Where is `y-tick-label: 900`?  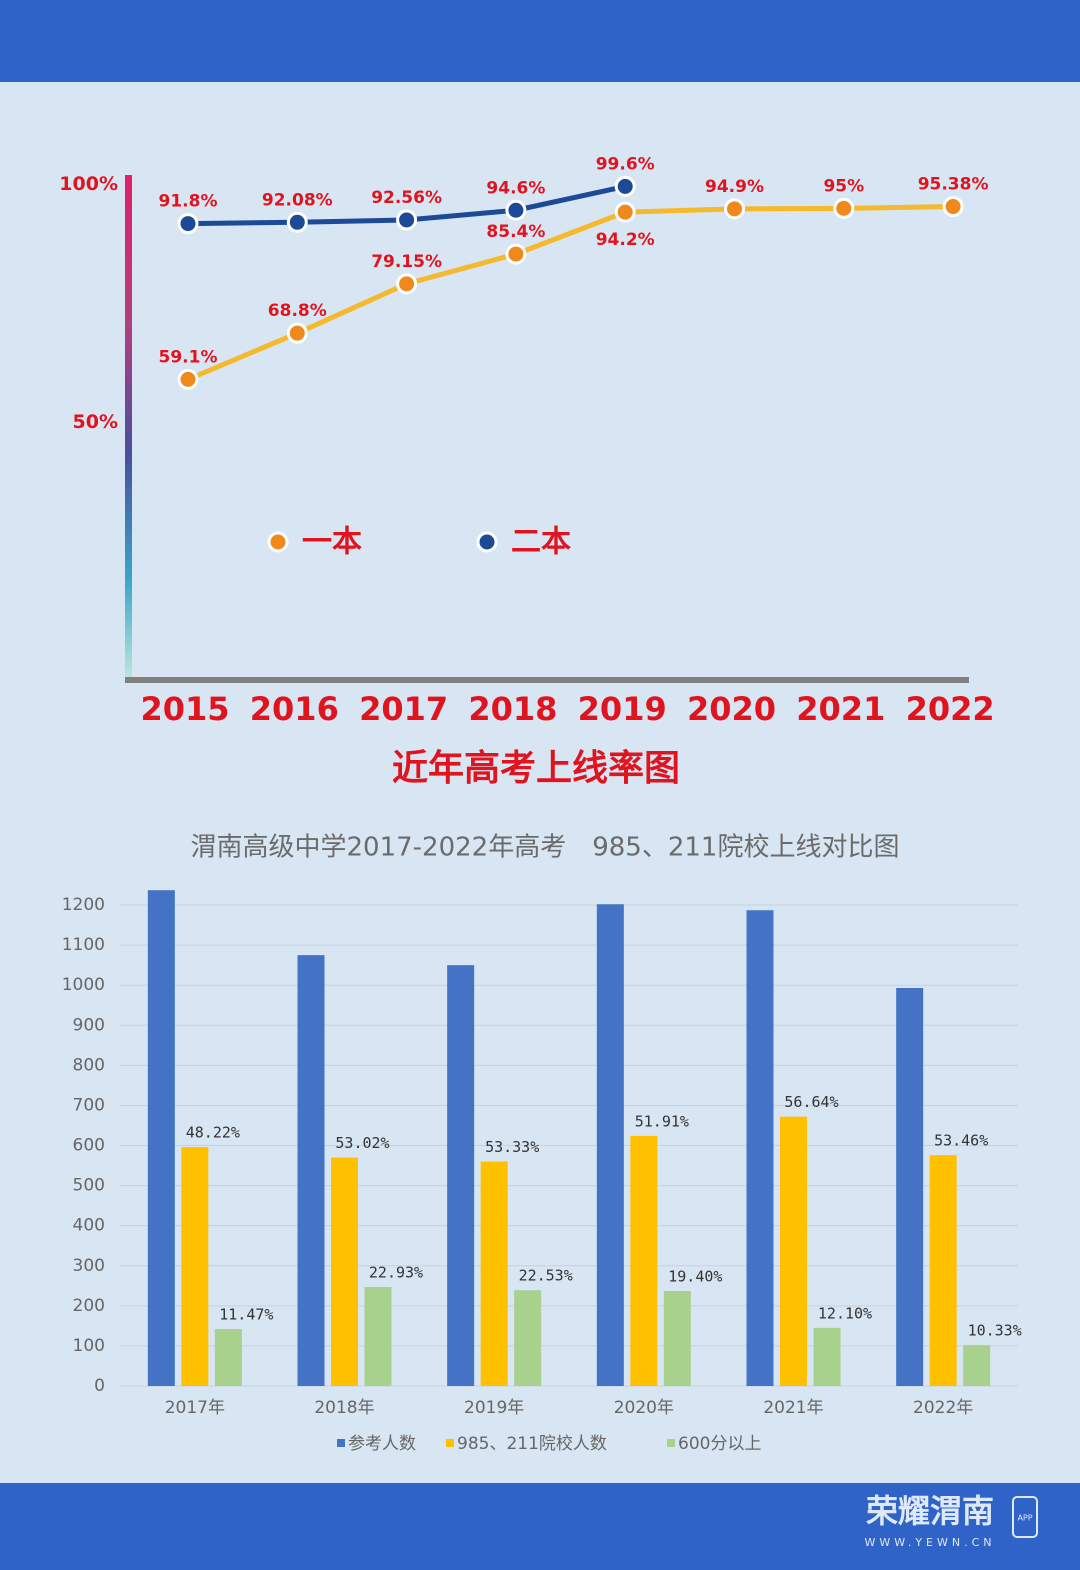 y-tick-label: 900 is located at coordinates (89, 1025).